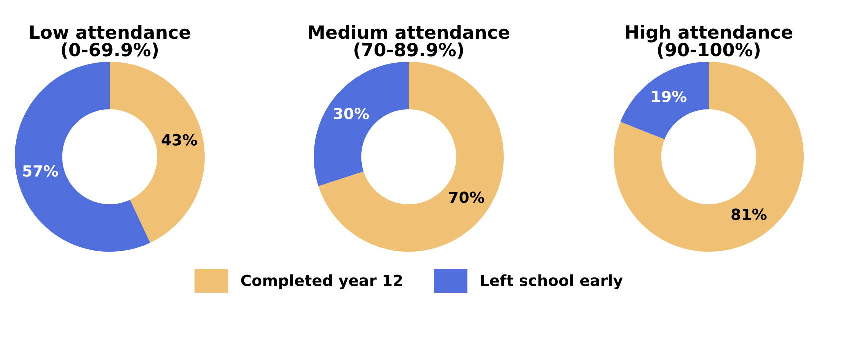  What do you see at coordinates (669, 96) in the screenshot?
I see `data-label: 19%` at bounding box center [669, 96].